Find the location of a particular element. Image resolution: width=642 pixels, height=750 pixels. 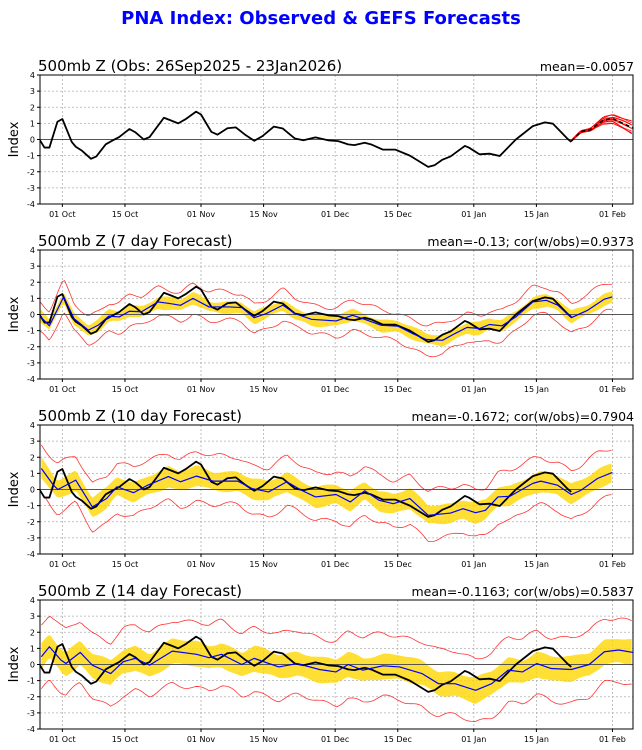

panel-title: 500mb Z (7 day Forecast) is located at coordinates (135, 241).